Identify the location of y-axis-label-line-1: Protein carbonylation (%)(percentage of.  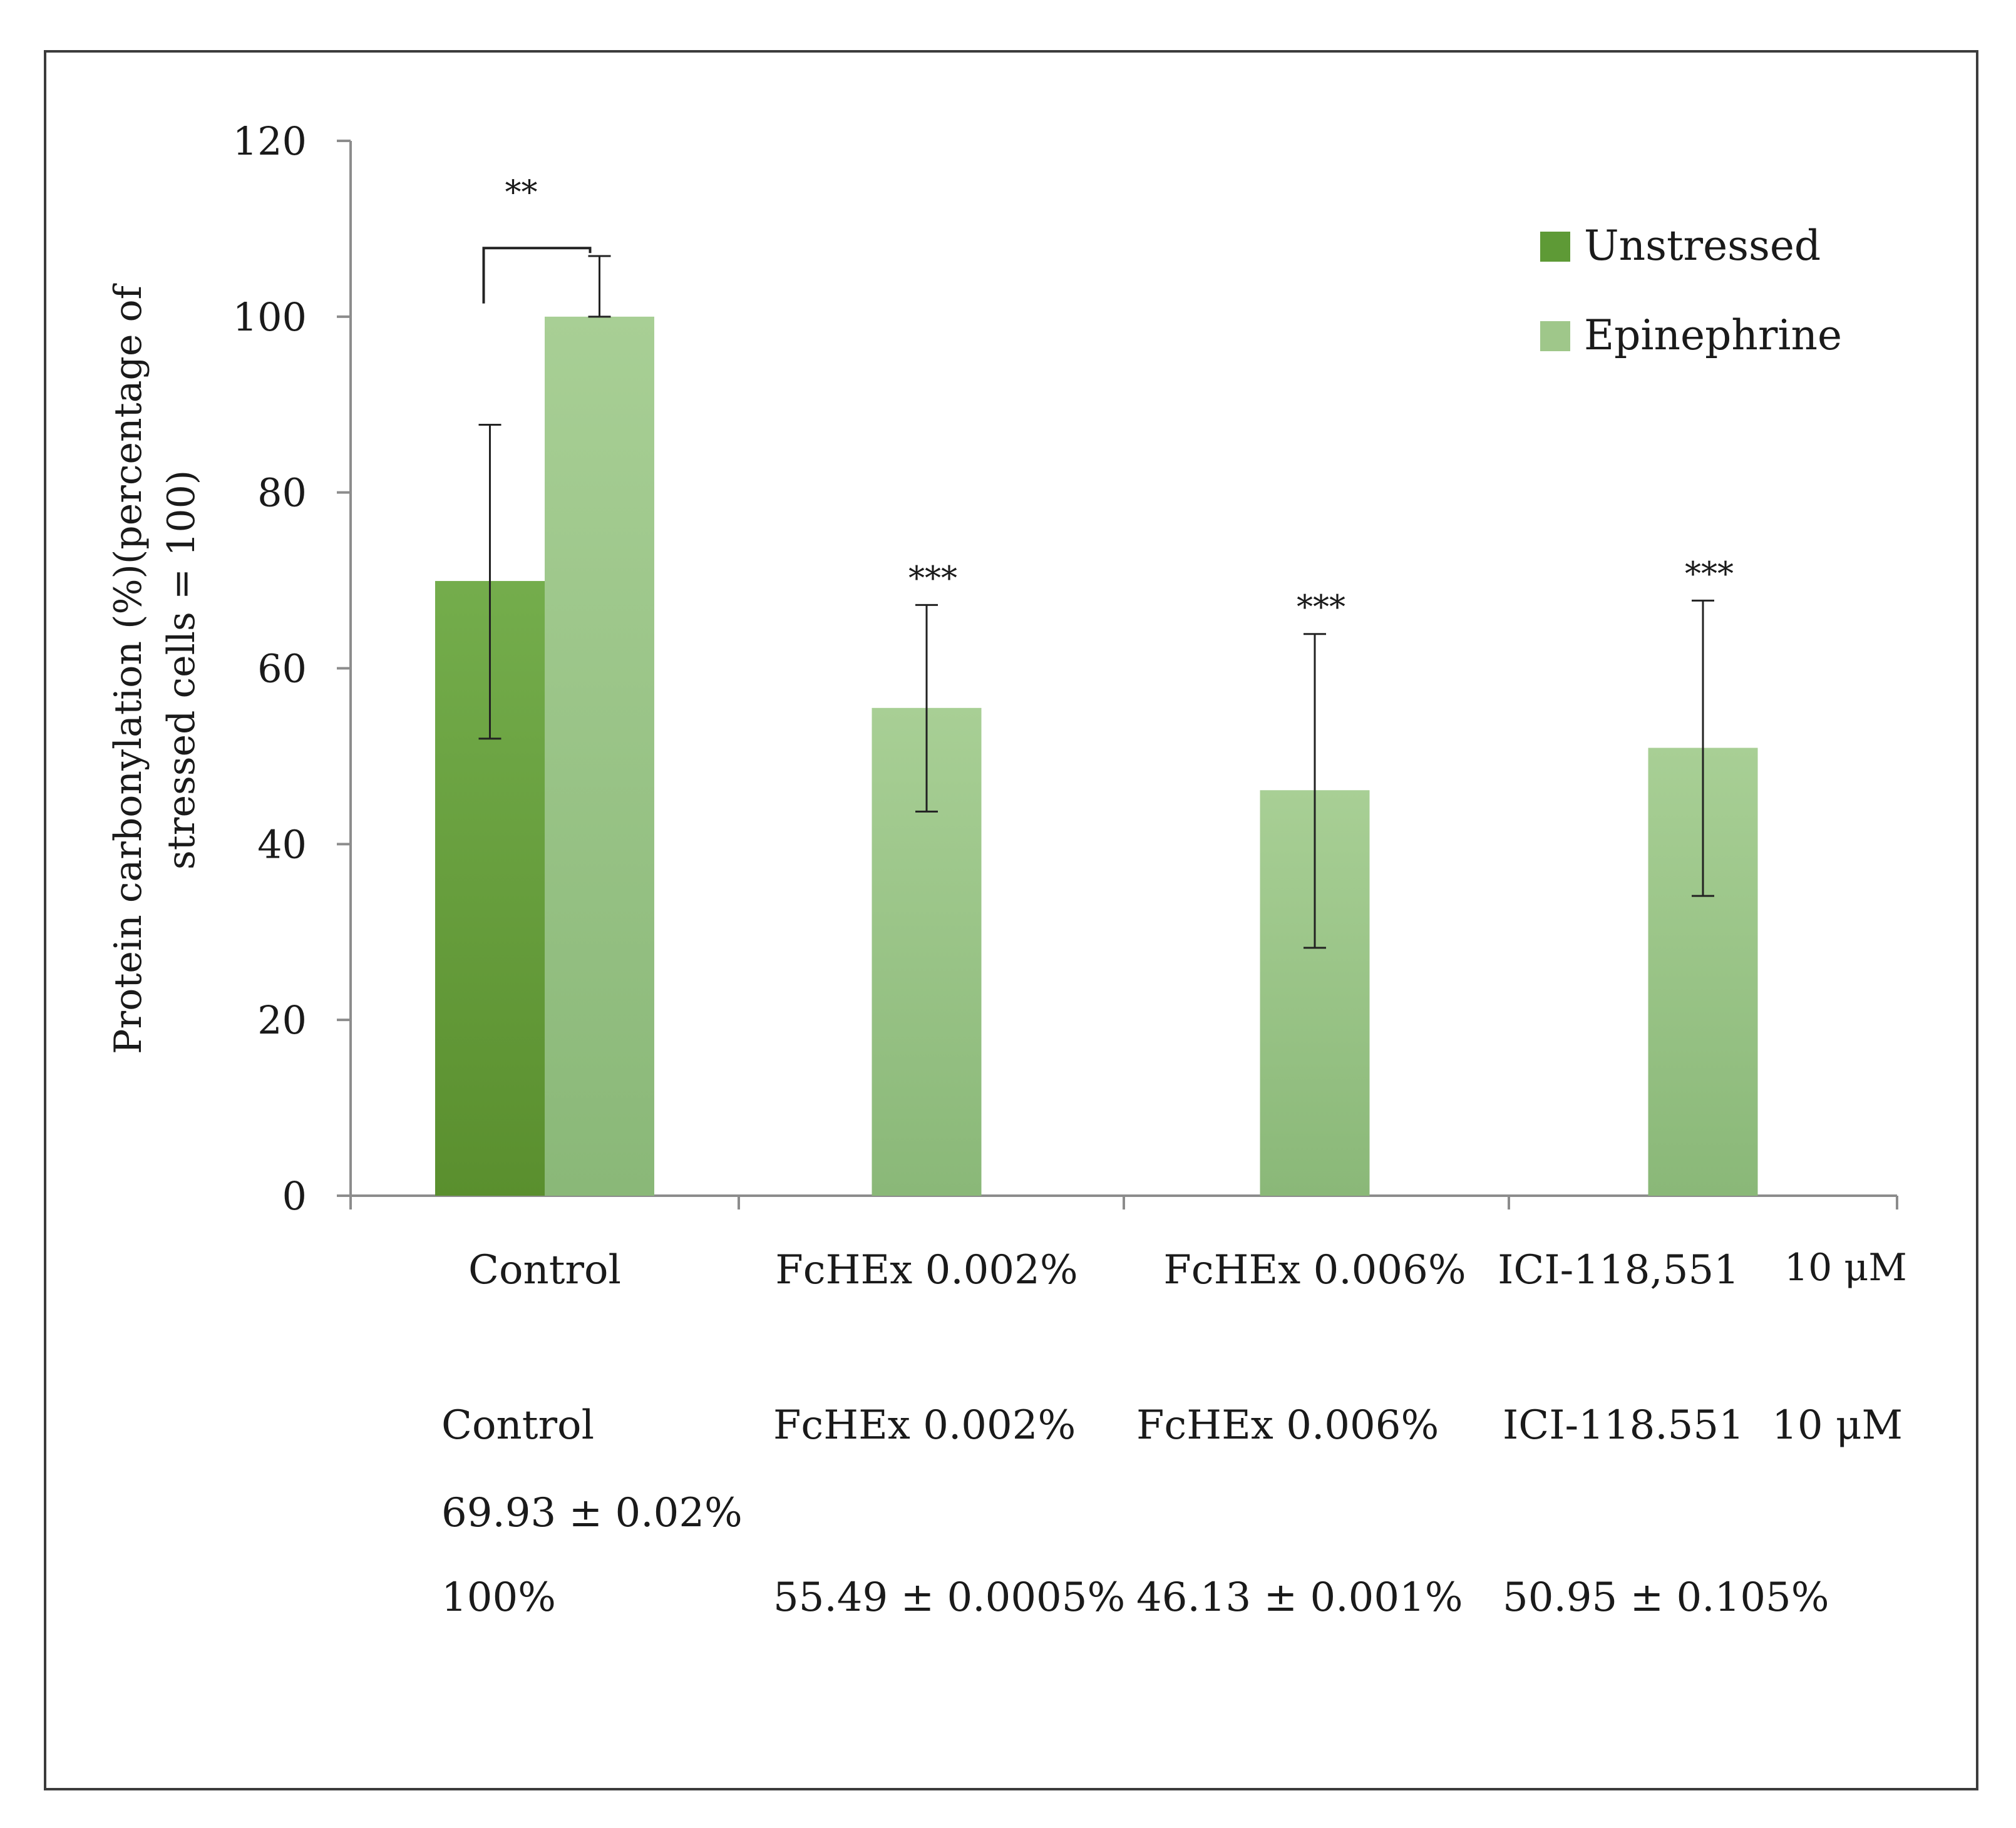
(128, 669).